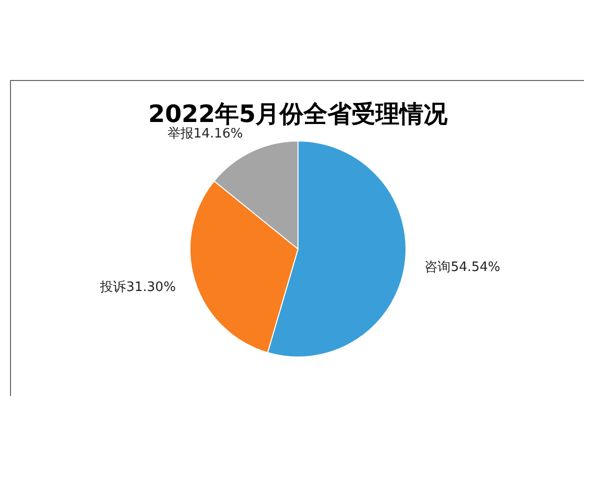 Image resolution: width=600 pixels, height=480 pixels. What do you see at coordinates (462, 268) in the screenshot?
I see `slice-label: 咨询54.54%` at bounding box center [462, 268].